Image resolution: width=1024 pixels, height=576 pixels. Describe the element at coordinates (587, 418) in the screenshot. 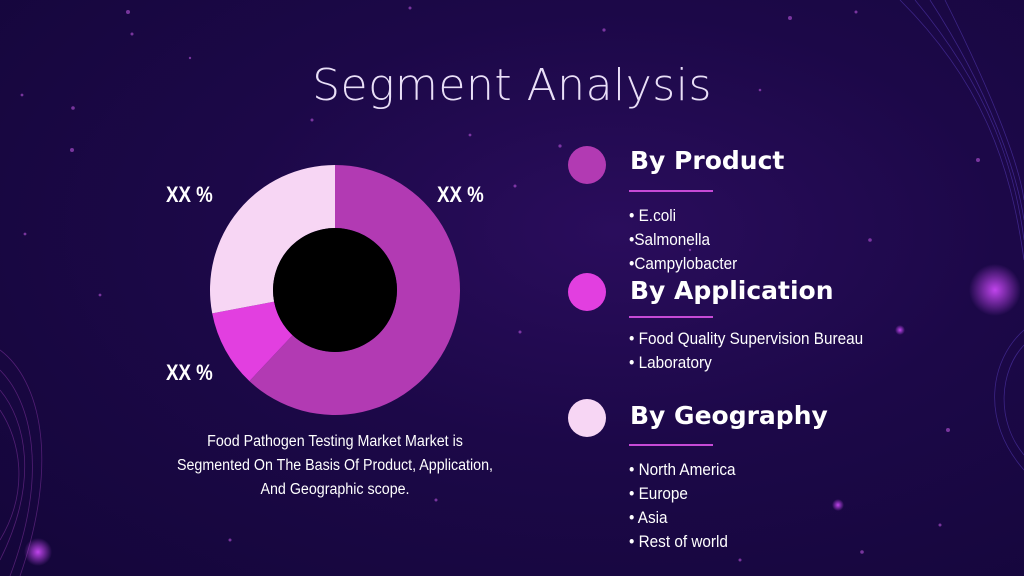

I see `geography-bullet-icon` at that location.